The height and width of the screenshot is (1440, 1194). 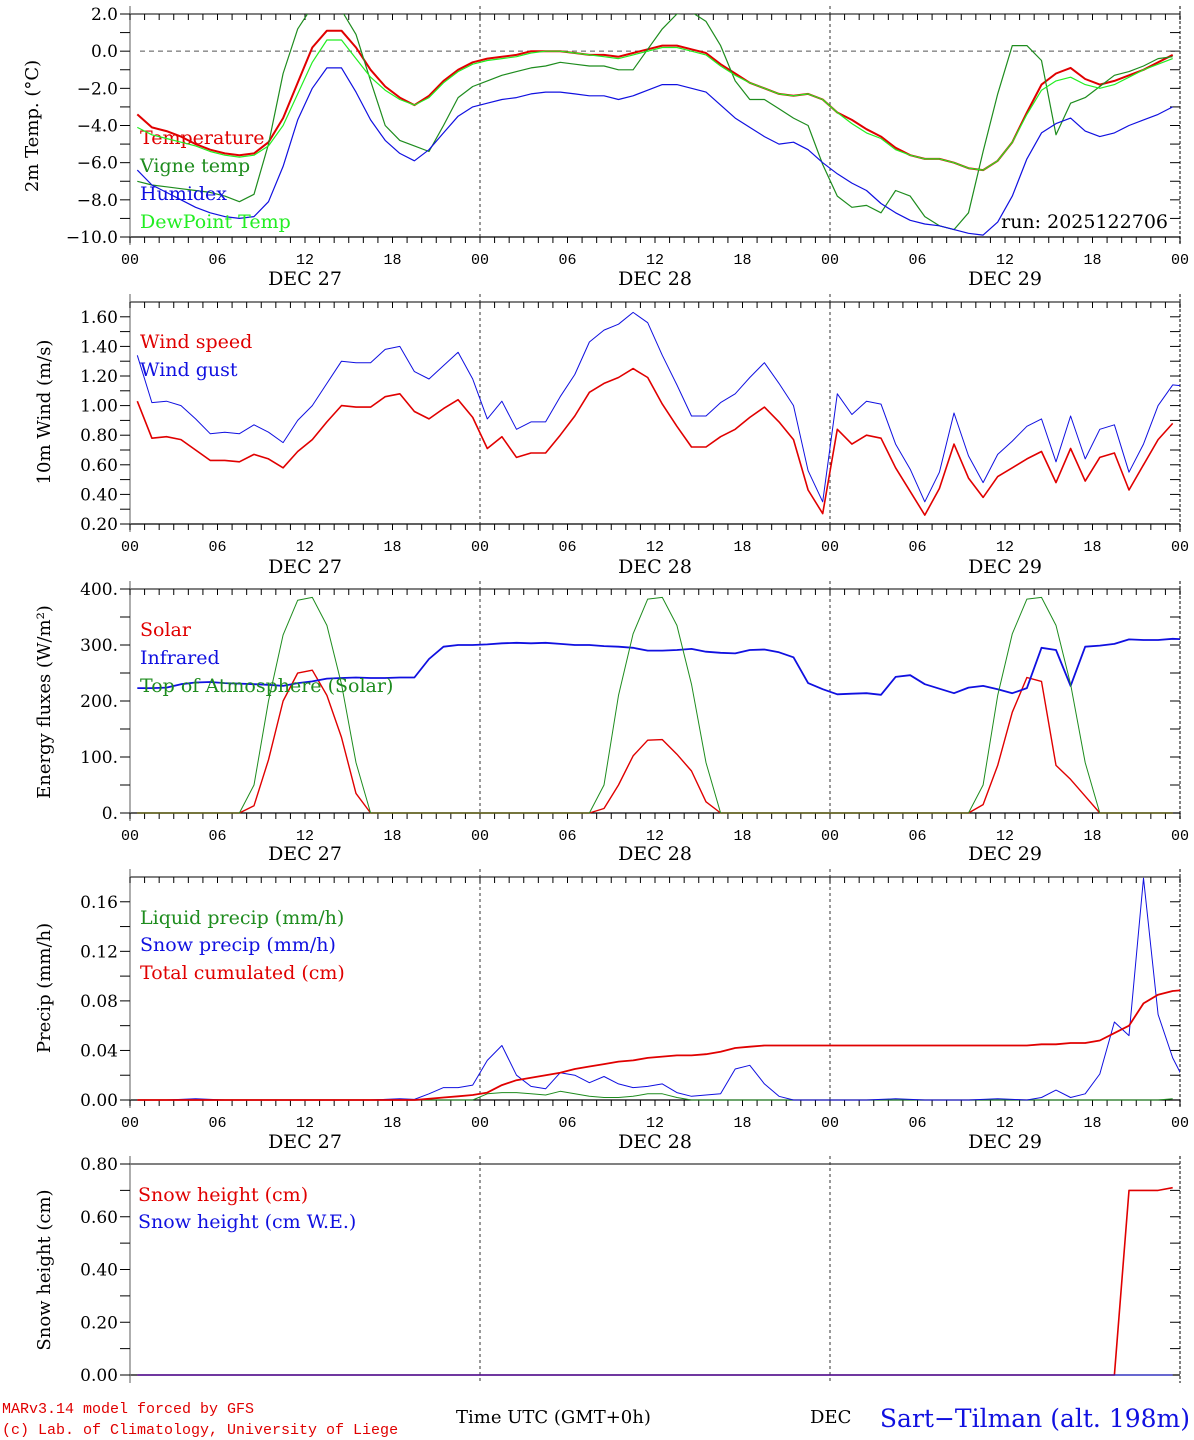 I want to click on y-tick-label: 0.12, so click(x=99, y=952).